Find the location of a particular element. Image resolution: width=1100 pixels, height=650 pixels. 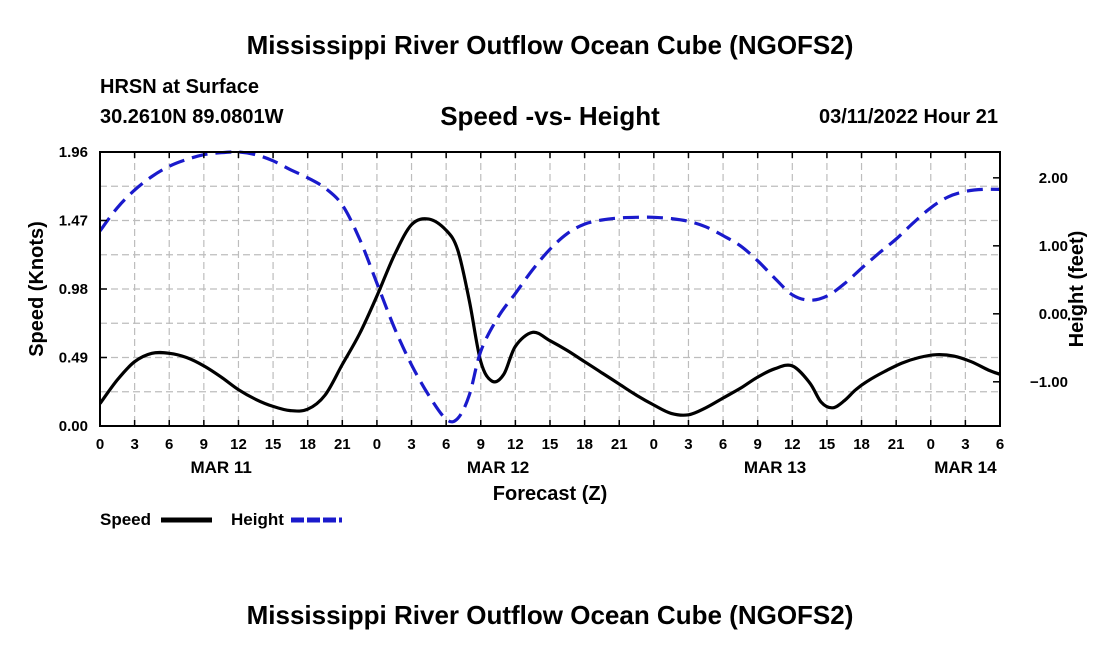

forecast-datetime: 03/11/2022 Hour 21 is located at coordinates (908, 117).